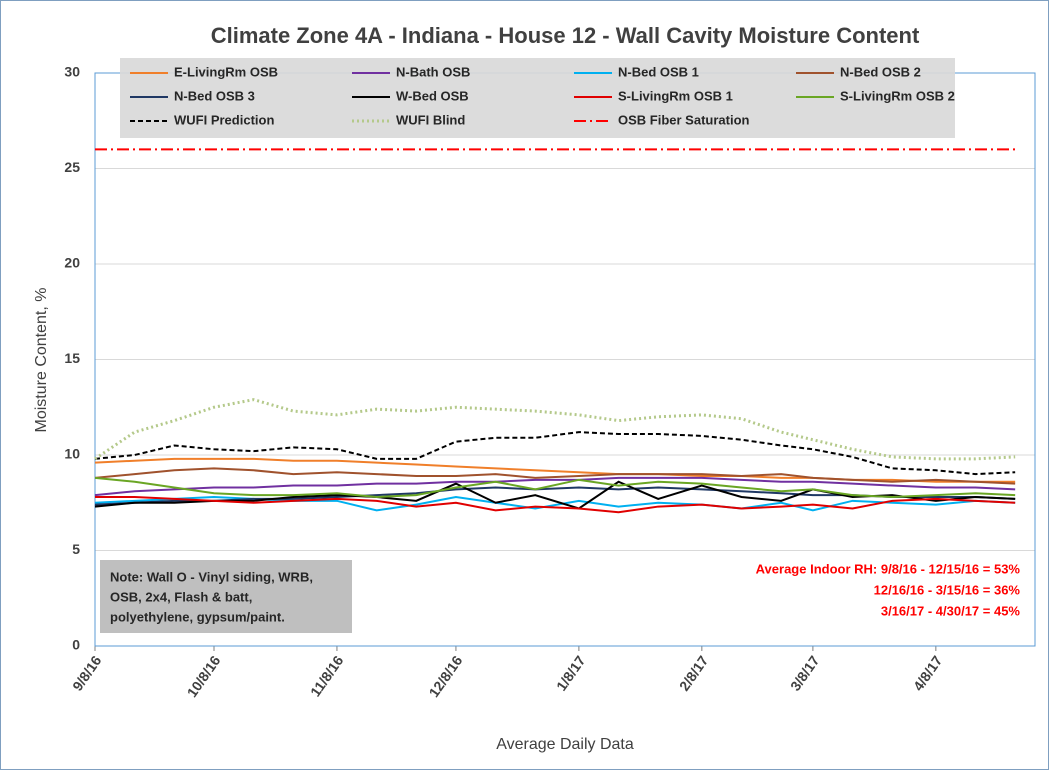 The image size is (1049, 770). Describe the element at coordinates (72, 72) in the screenshot. I see `y-tick-label: 30` at that location.